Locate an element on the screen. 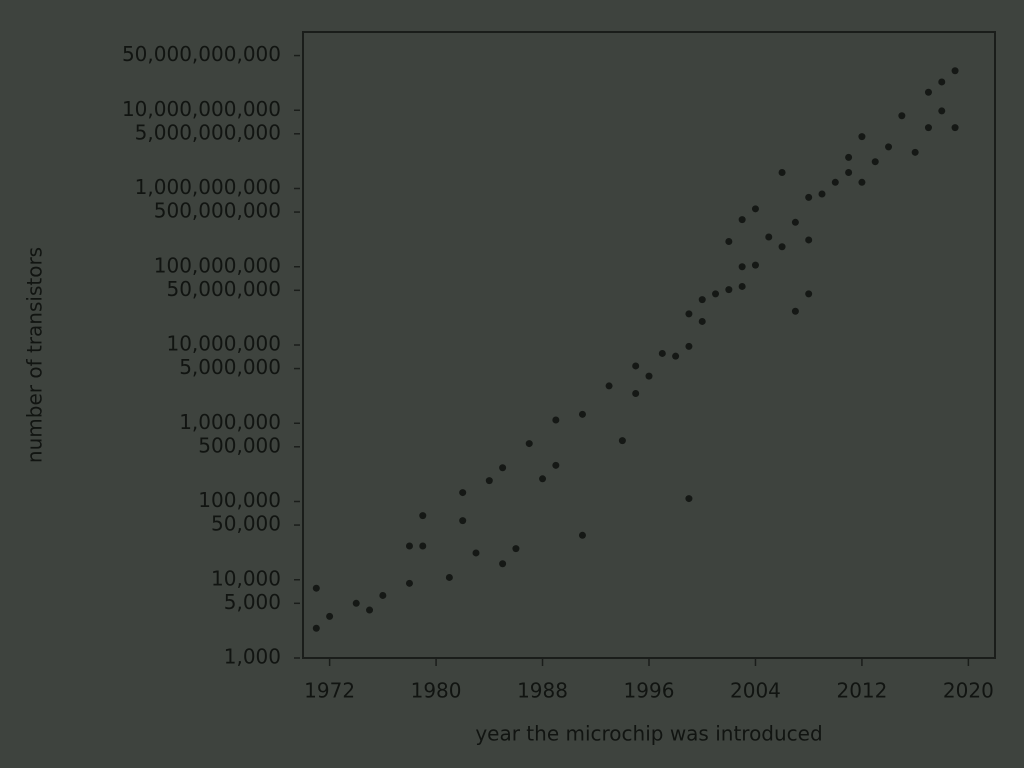 This screenshot has width=1024, height=768. x-tick-label: 1980 is located at coordinates (436, 691).